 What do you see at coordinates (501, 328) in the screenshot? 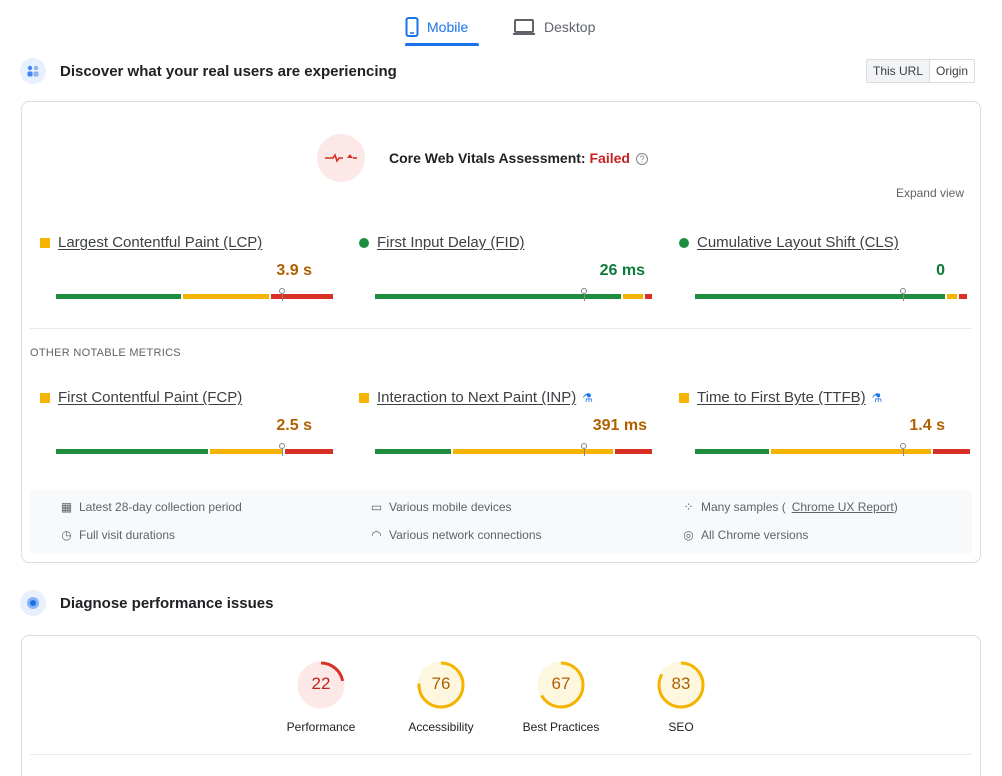
I see `divider` at bounding box center [501, 328].